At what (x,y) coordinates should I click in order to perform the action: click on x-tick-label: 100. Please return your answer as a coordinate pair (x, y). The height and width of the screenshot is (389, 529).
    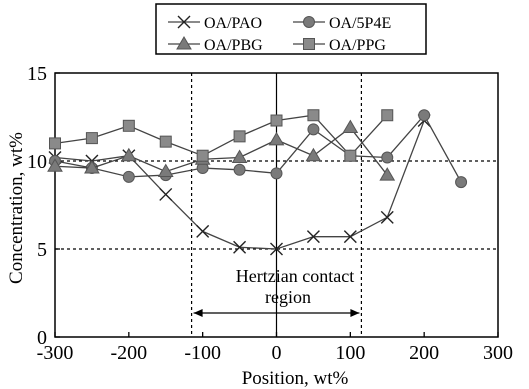
    Looking at the image, I should click on (350, 353).